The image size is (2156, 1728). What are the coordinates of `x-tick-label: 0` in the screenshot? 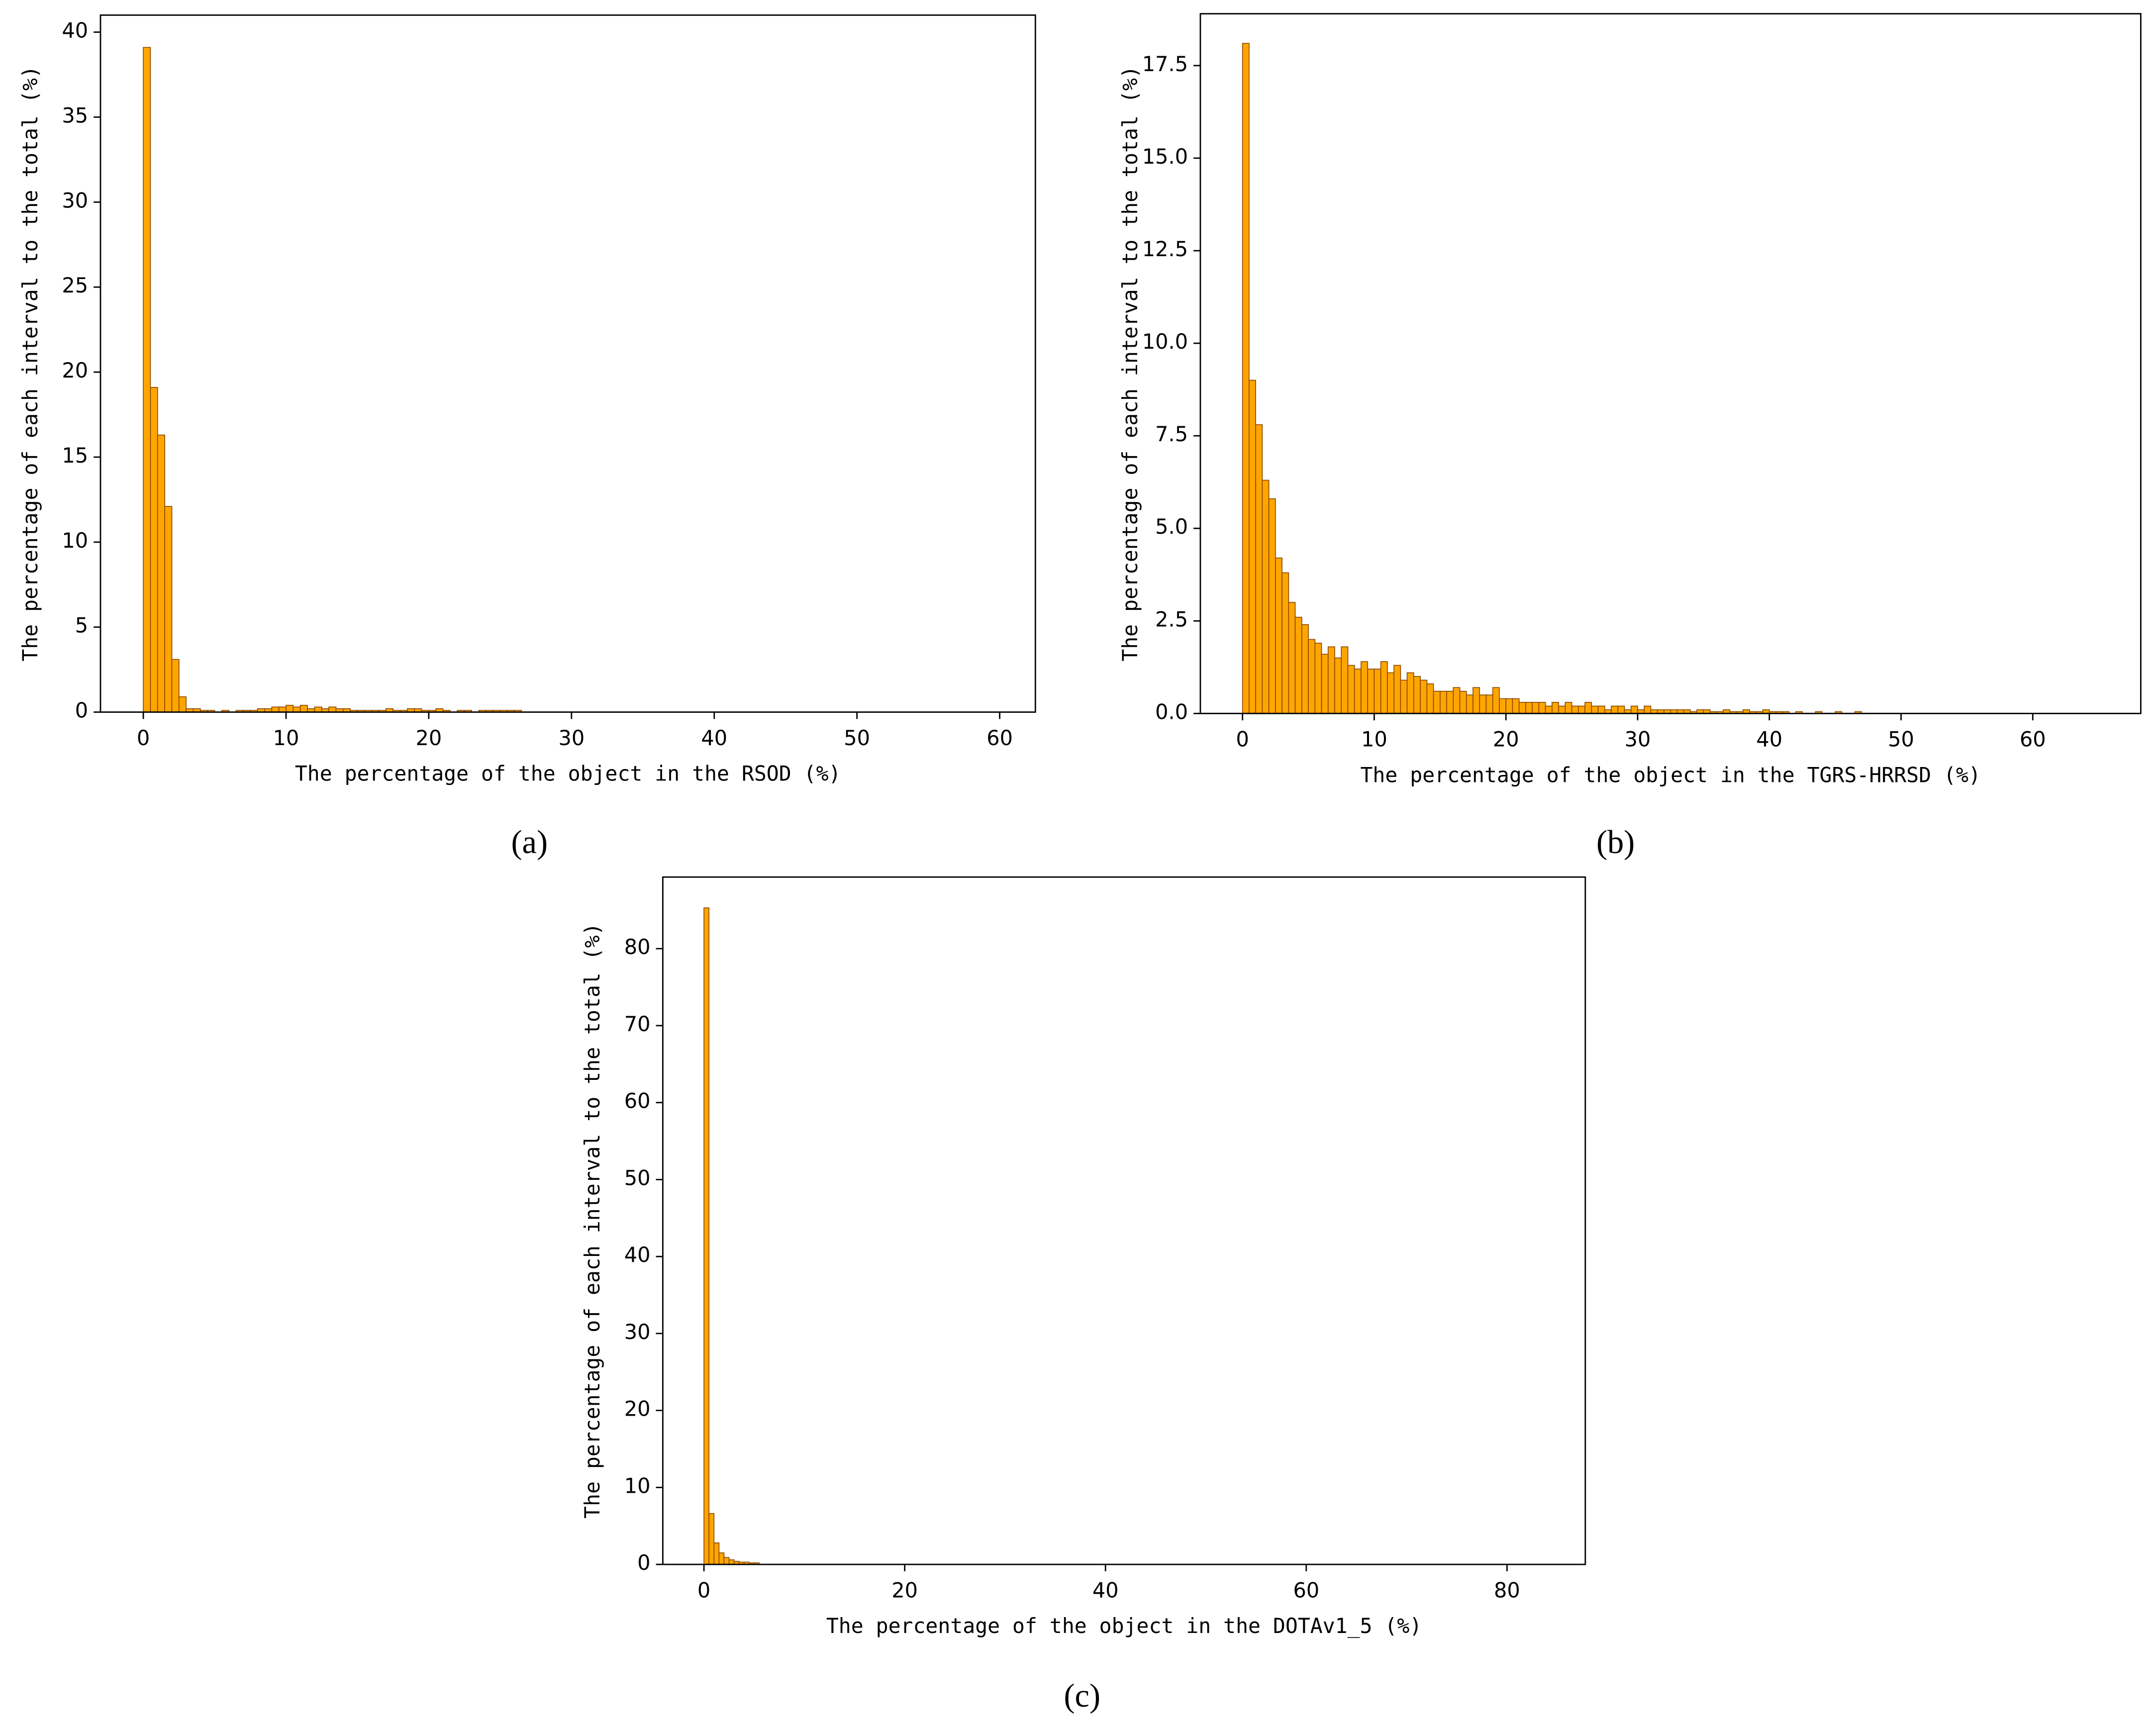 It's located at (143, 738).